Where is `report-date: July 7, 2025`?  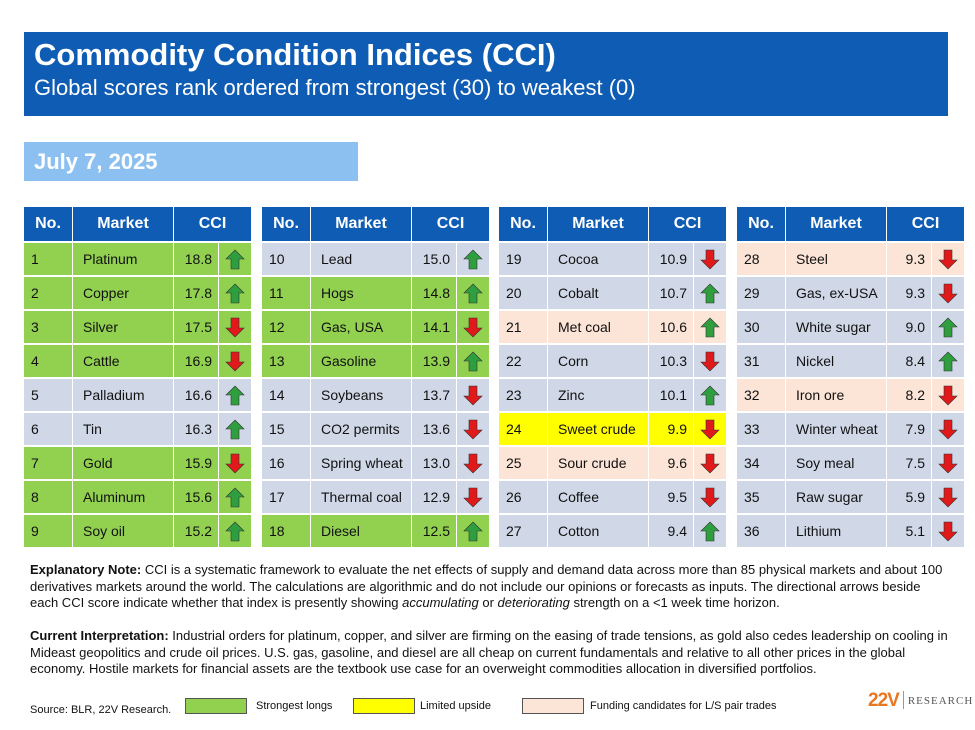 report-date: July 7, 2025 is located at coordinates (96, 161).